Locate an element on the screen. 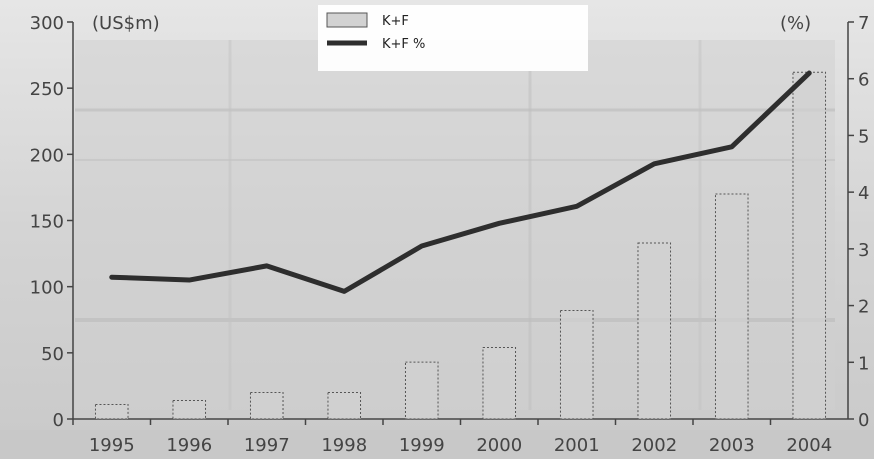  right-axis-unit-label: (%) is located at coordinates (795, 23).